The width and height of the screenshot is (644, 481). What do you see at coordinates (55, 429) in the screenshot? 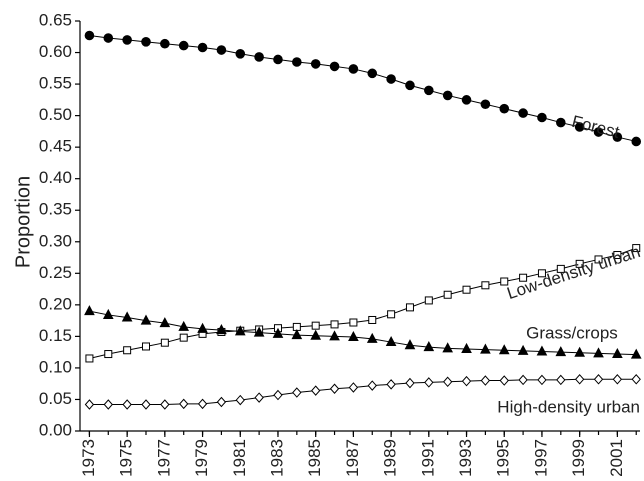
I see `y-tick-label: 0.00` at bounding box center [55, 429].